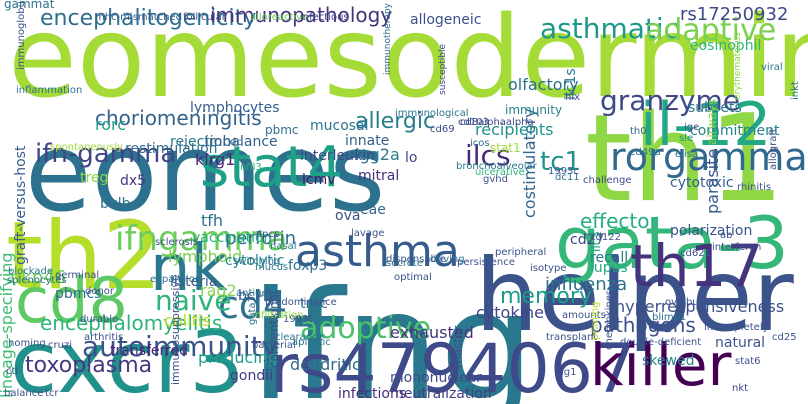 The height and width of the screenshot is (404, 808). I want to click on word-allergic: allergic, so click(395, 121).